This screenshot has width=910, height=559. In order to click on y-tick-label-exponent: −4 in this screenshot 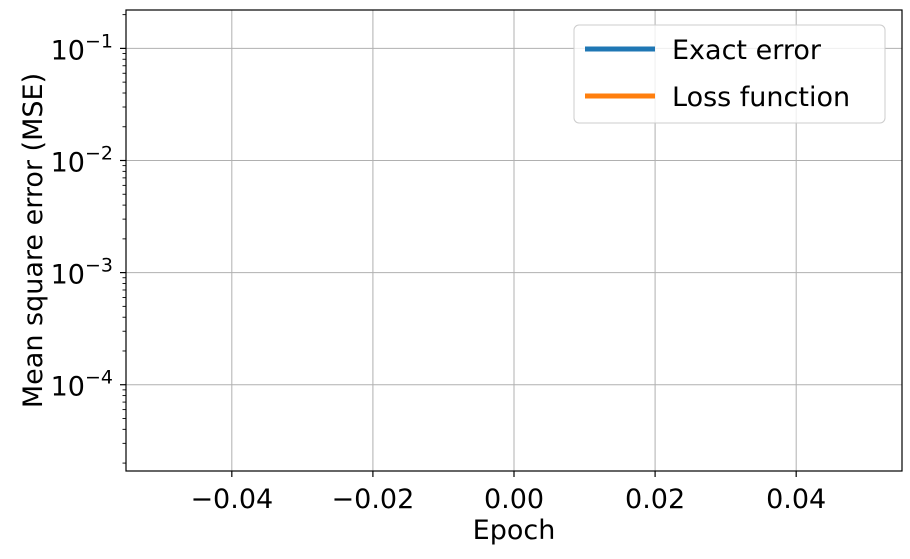, I will do `click(99, 378)`.